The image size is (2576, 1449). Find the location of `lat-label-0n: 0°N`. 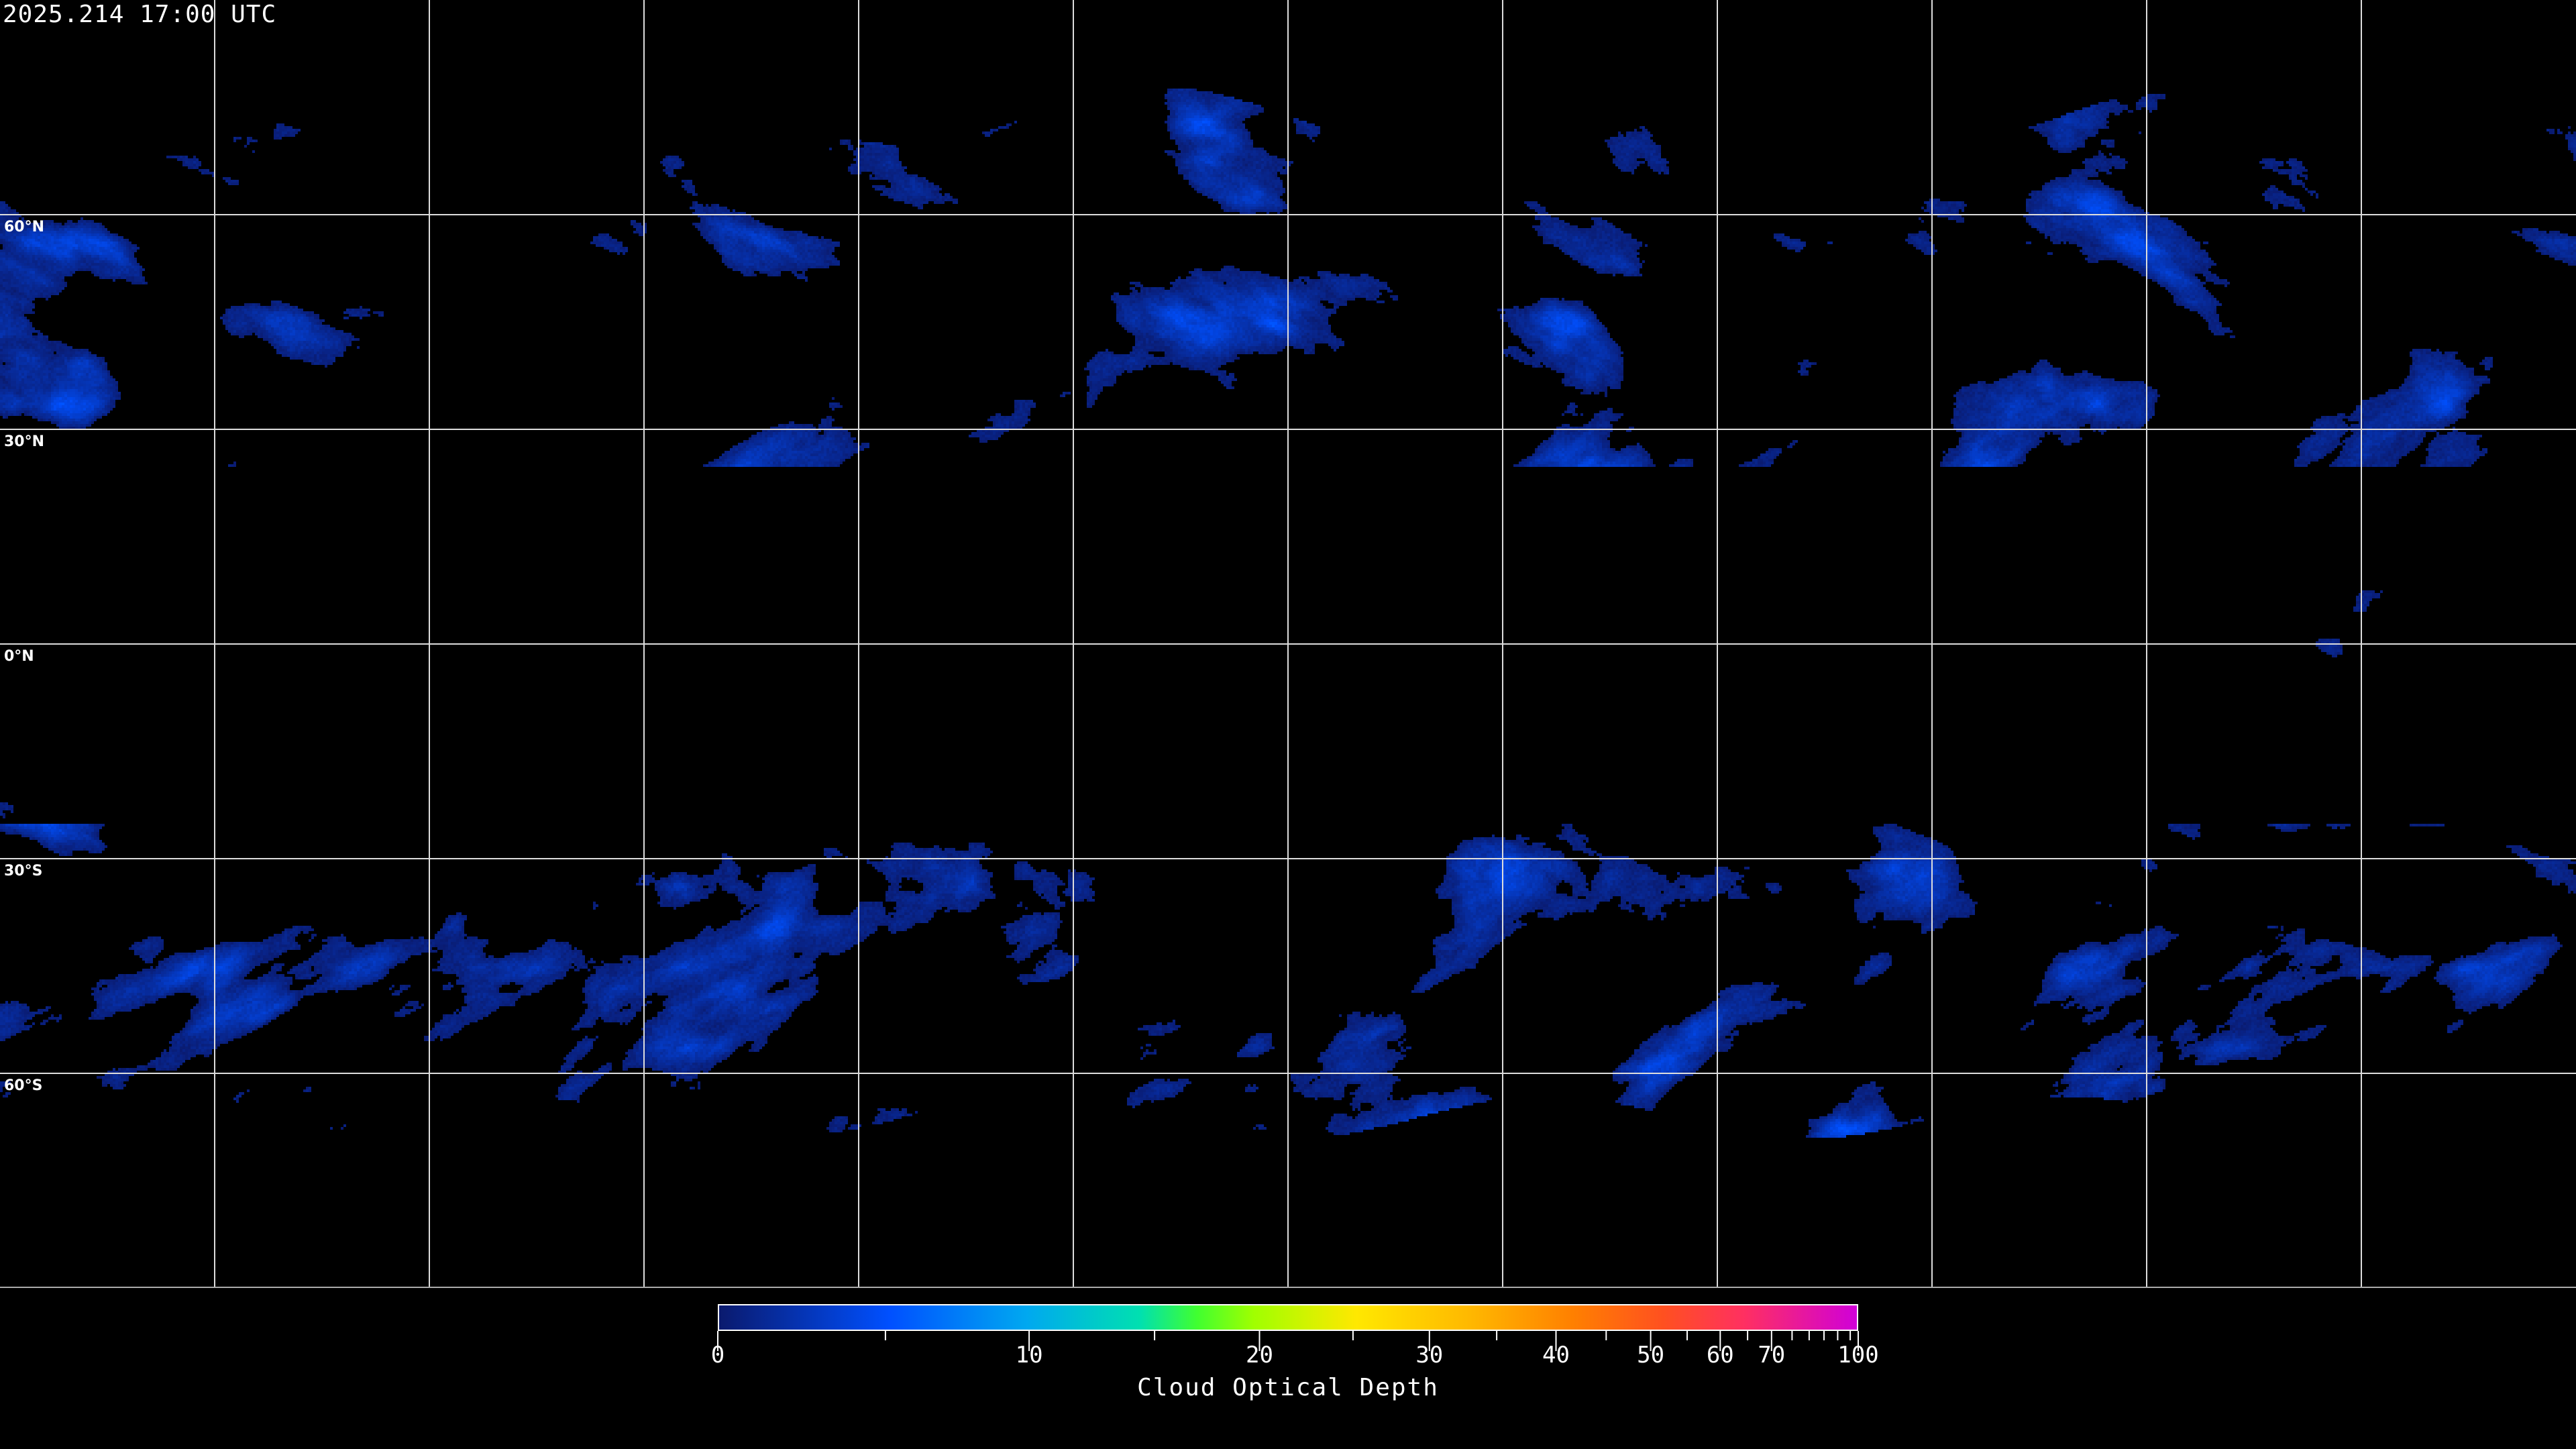

lat-label-0n: 0°N is located at coordinates (19, 656).